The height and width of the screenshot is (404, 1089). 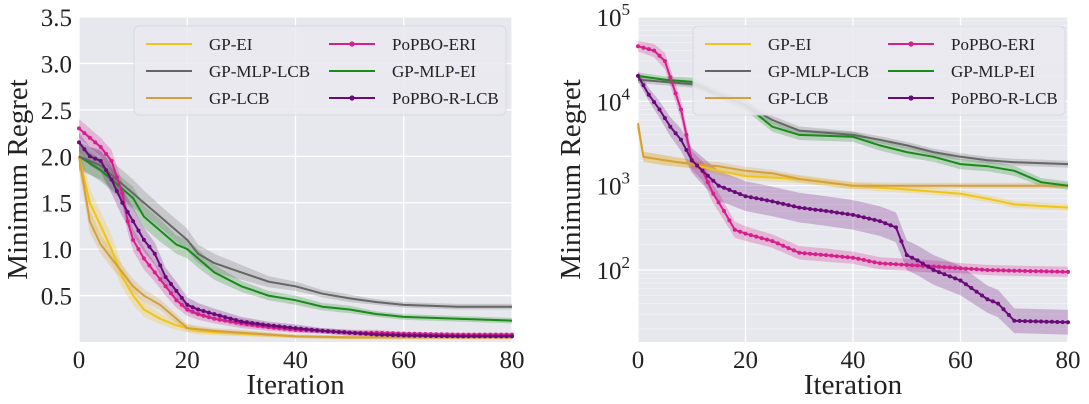 I want to click on y-tick-label: 1.5, so click(x=56, y=204).